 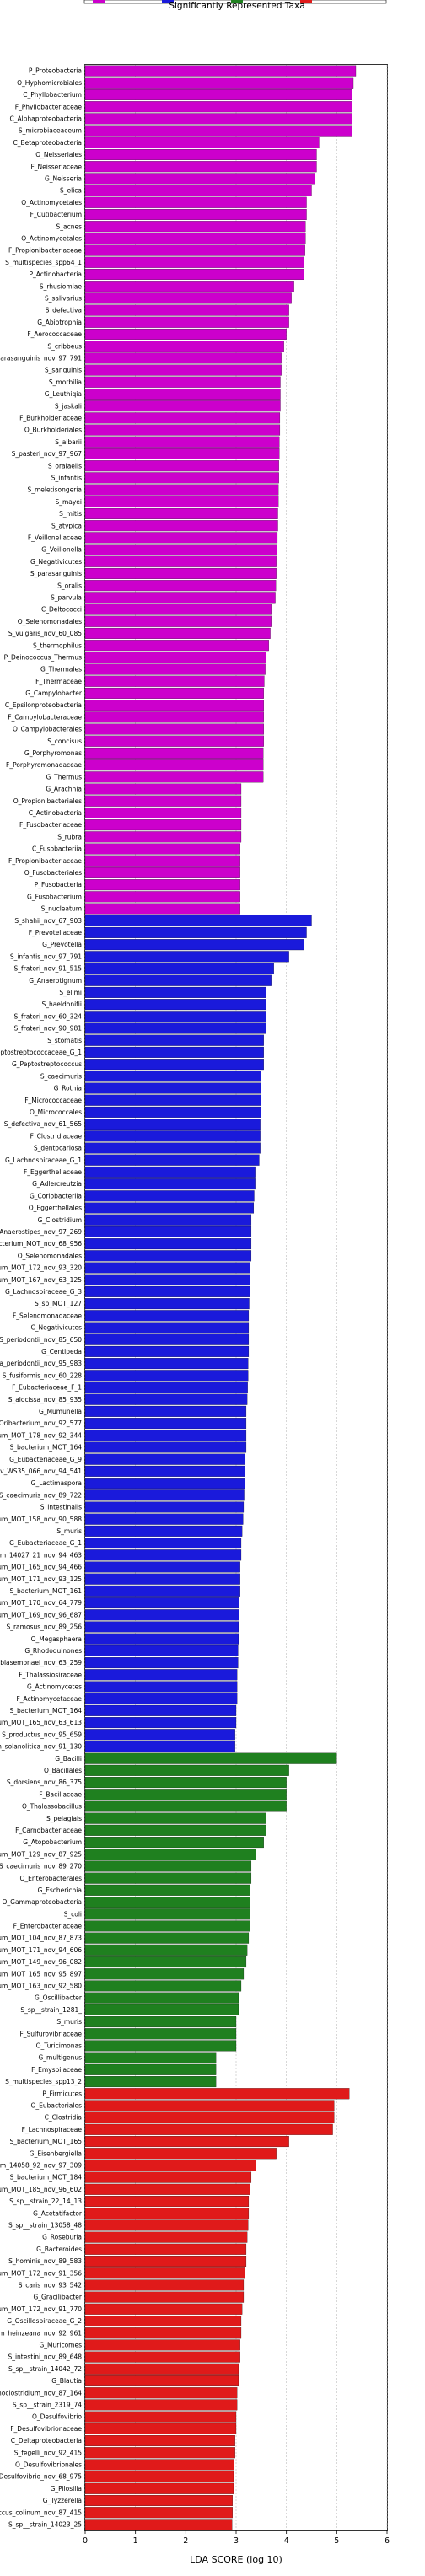 I want to click on category-label: S_bacterium_MOT_nov_WS35_066_nov_94_541, so click(x=41, y=1471).